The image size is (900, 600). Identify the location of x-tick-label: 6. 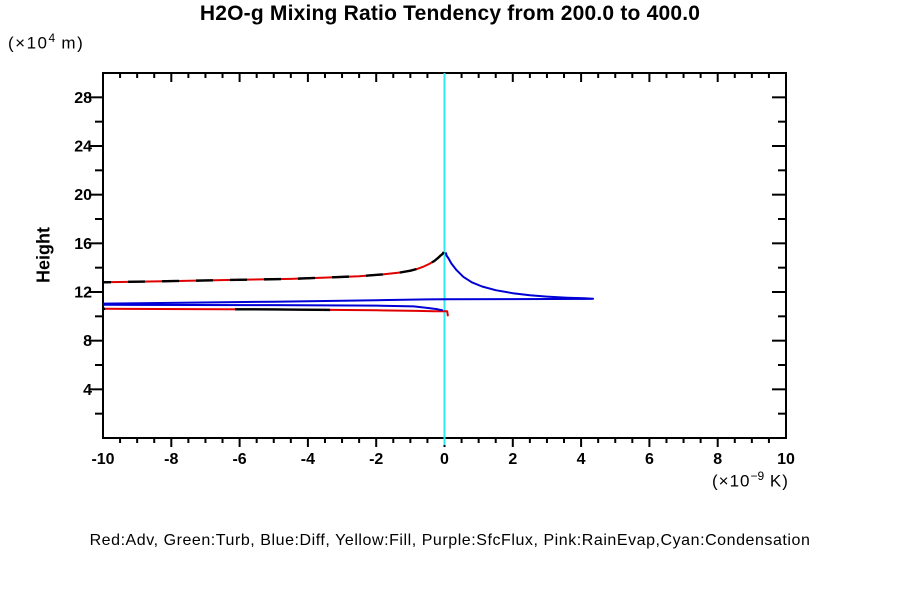
(649, 459).